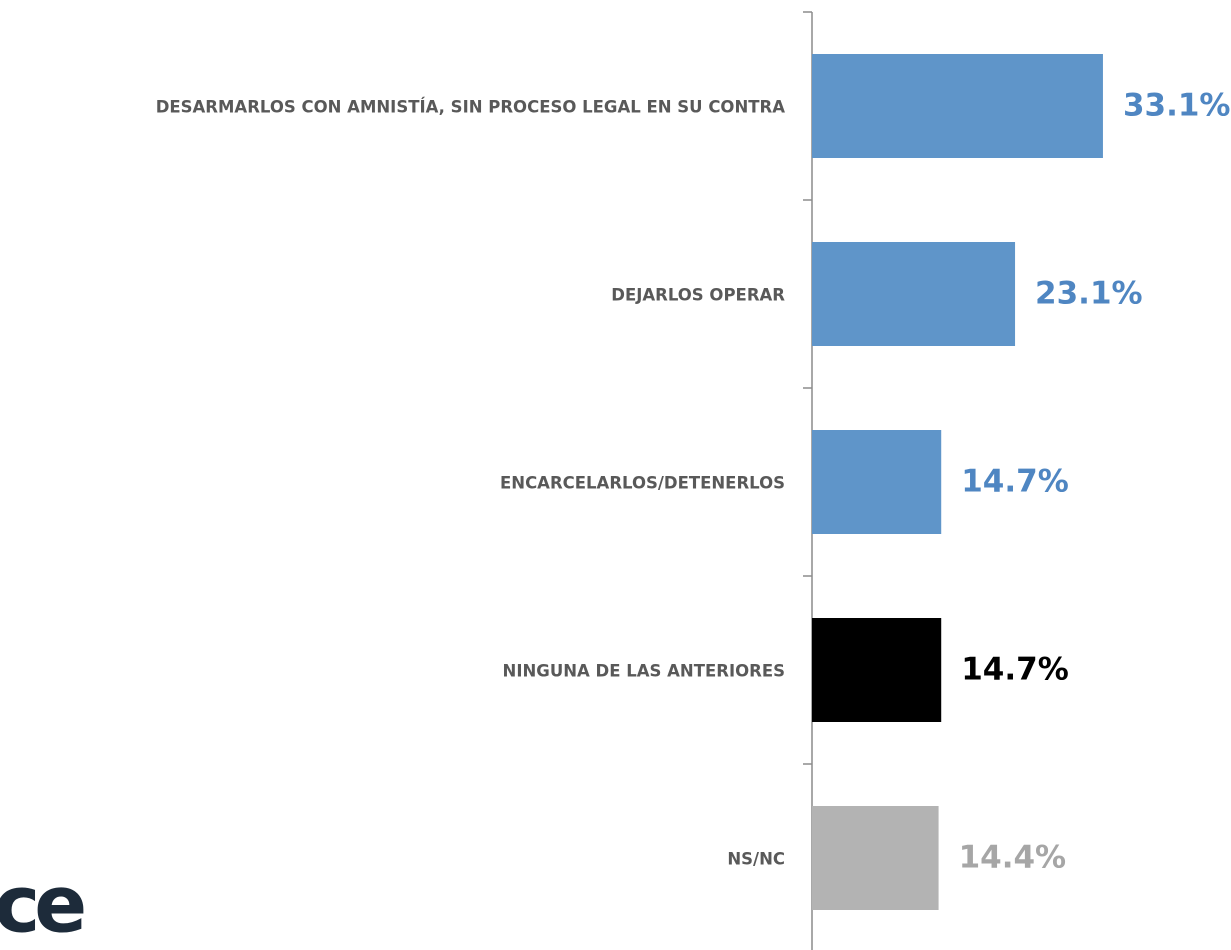 This screenshot has width=1231, height=950. Describe the element at coordinates (698, 295) in the screenshot. I see `category-label: DEJARLOS OPERAR` at that location.